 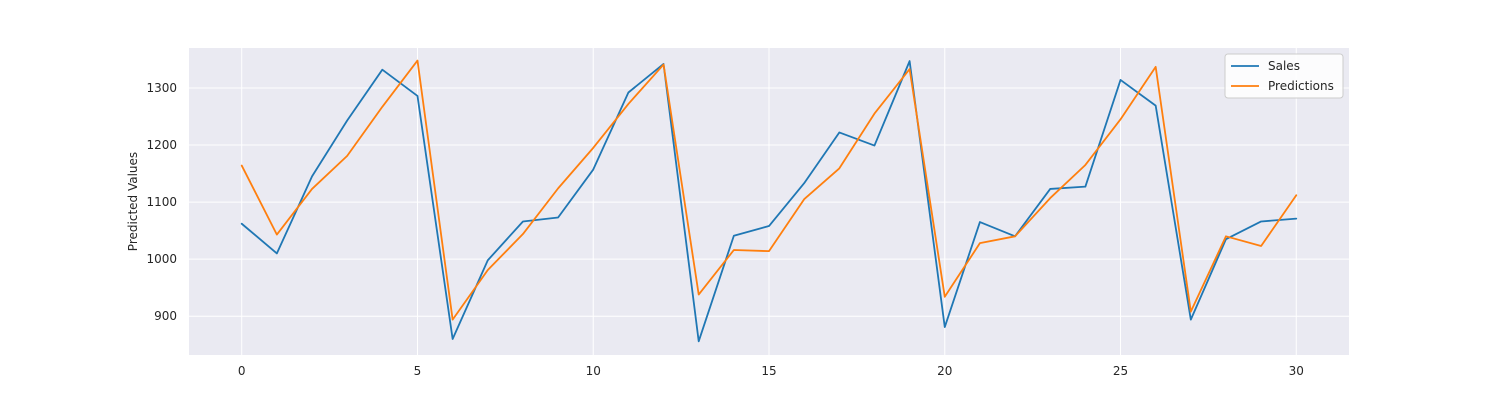 What do you see at coordinates (593, 371) in the screenshot?
I see `x-tick-label: 10` at bounding box center [593, 371].